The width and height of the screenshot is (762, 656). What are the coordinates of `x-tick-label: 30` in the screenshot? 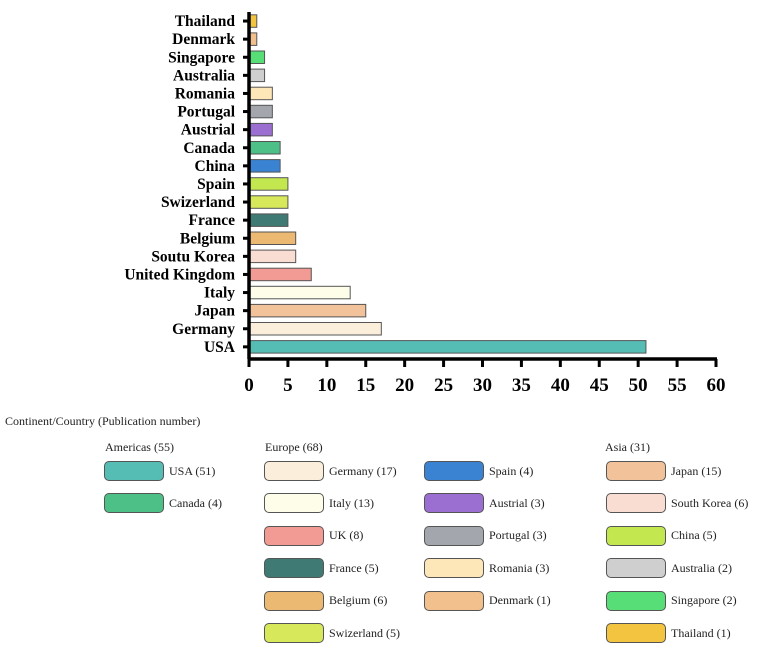 It's located at (482, 385).